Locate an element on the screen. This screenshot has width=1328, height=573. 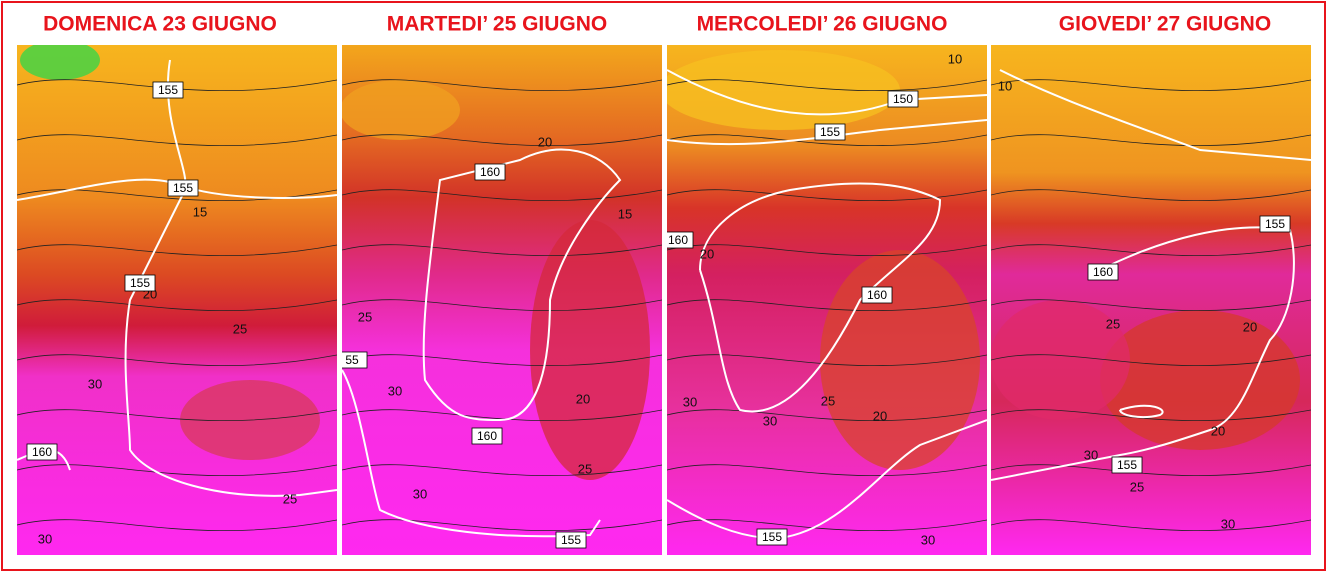
contour-label: 10 is located at coordinates (955, 58).